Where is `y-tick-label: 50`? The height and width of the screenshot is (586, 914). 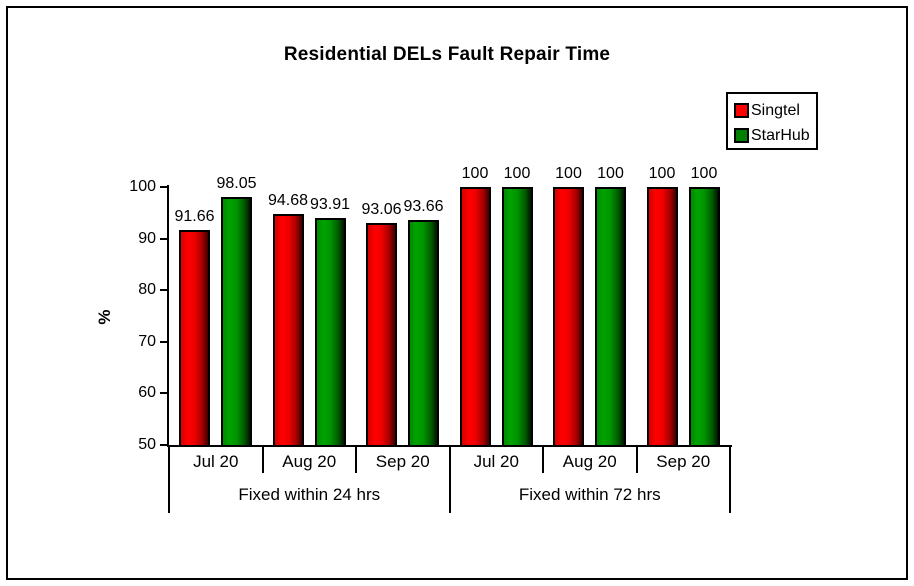
y-tick-label: 50 is located at coordinates (147, 444).